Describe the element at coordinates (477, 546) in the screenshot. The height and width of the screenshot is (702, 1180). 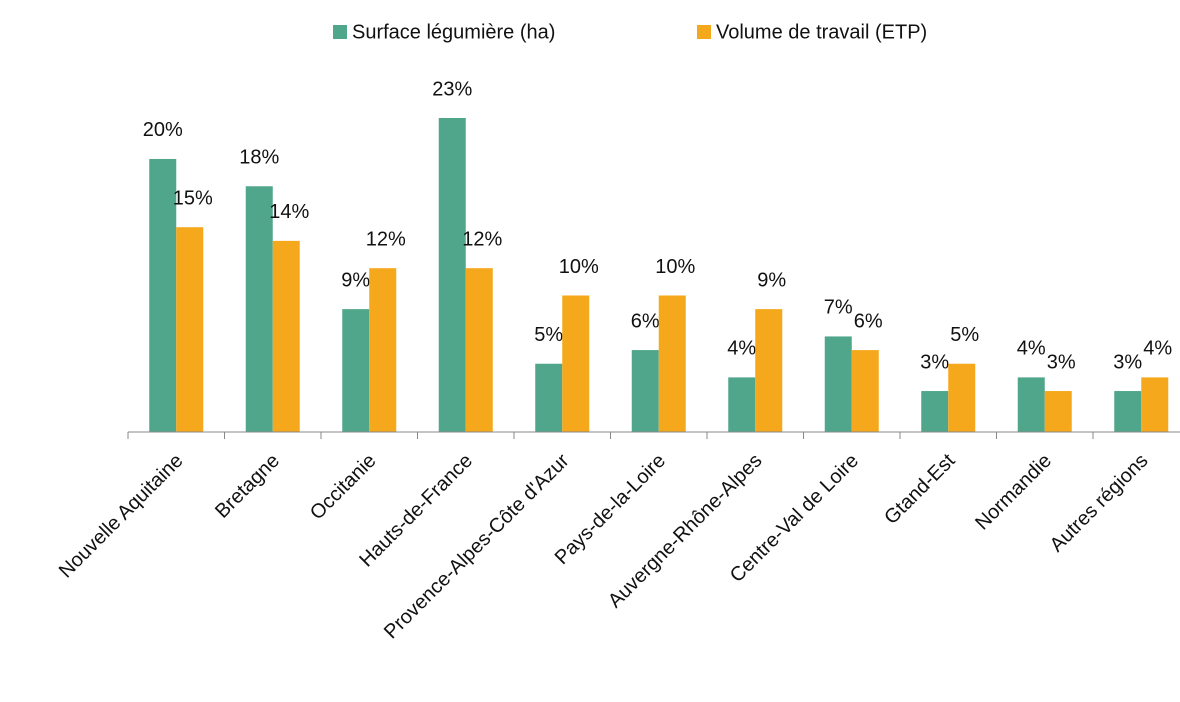
I see `x-tick-label: Provence-Alpes-Côte d'Azur` at that location.